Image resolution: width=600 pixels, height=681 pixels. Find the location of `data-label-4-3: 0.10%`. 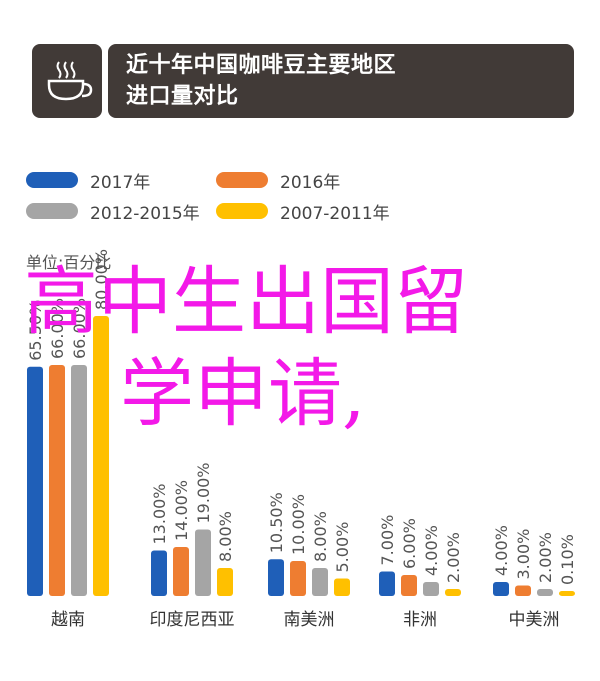

data-label-4-3: 0.10% is located at coordinates (567, 559).